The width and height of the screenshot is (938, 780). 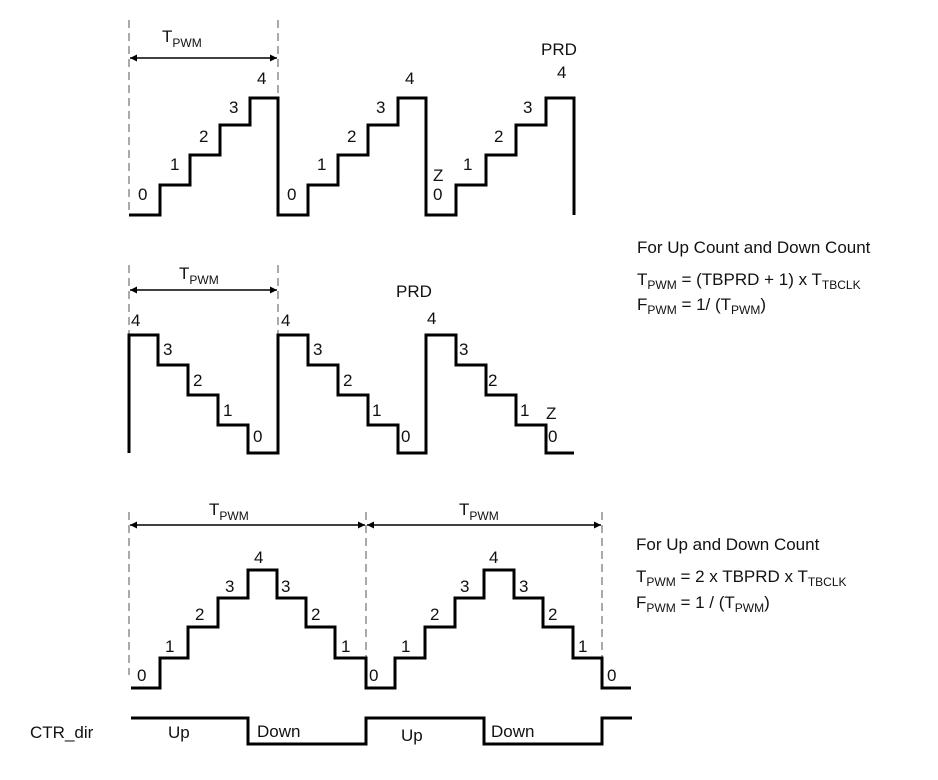 I want to click on t-pwm-formula: TPWM = 2 x TBPRD x TTBCLK, so click(x=741, y=578).